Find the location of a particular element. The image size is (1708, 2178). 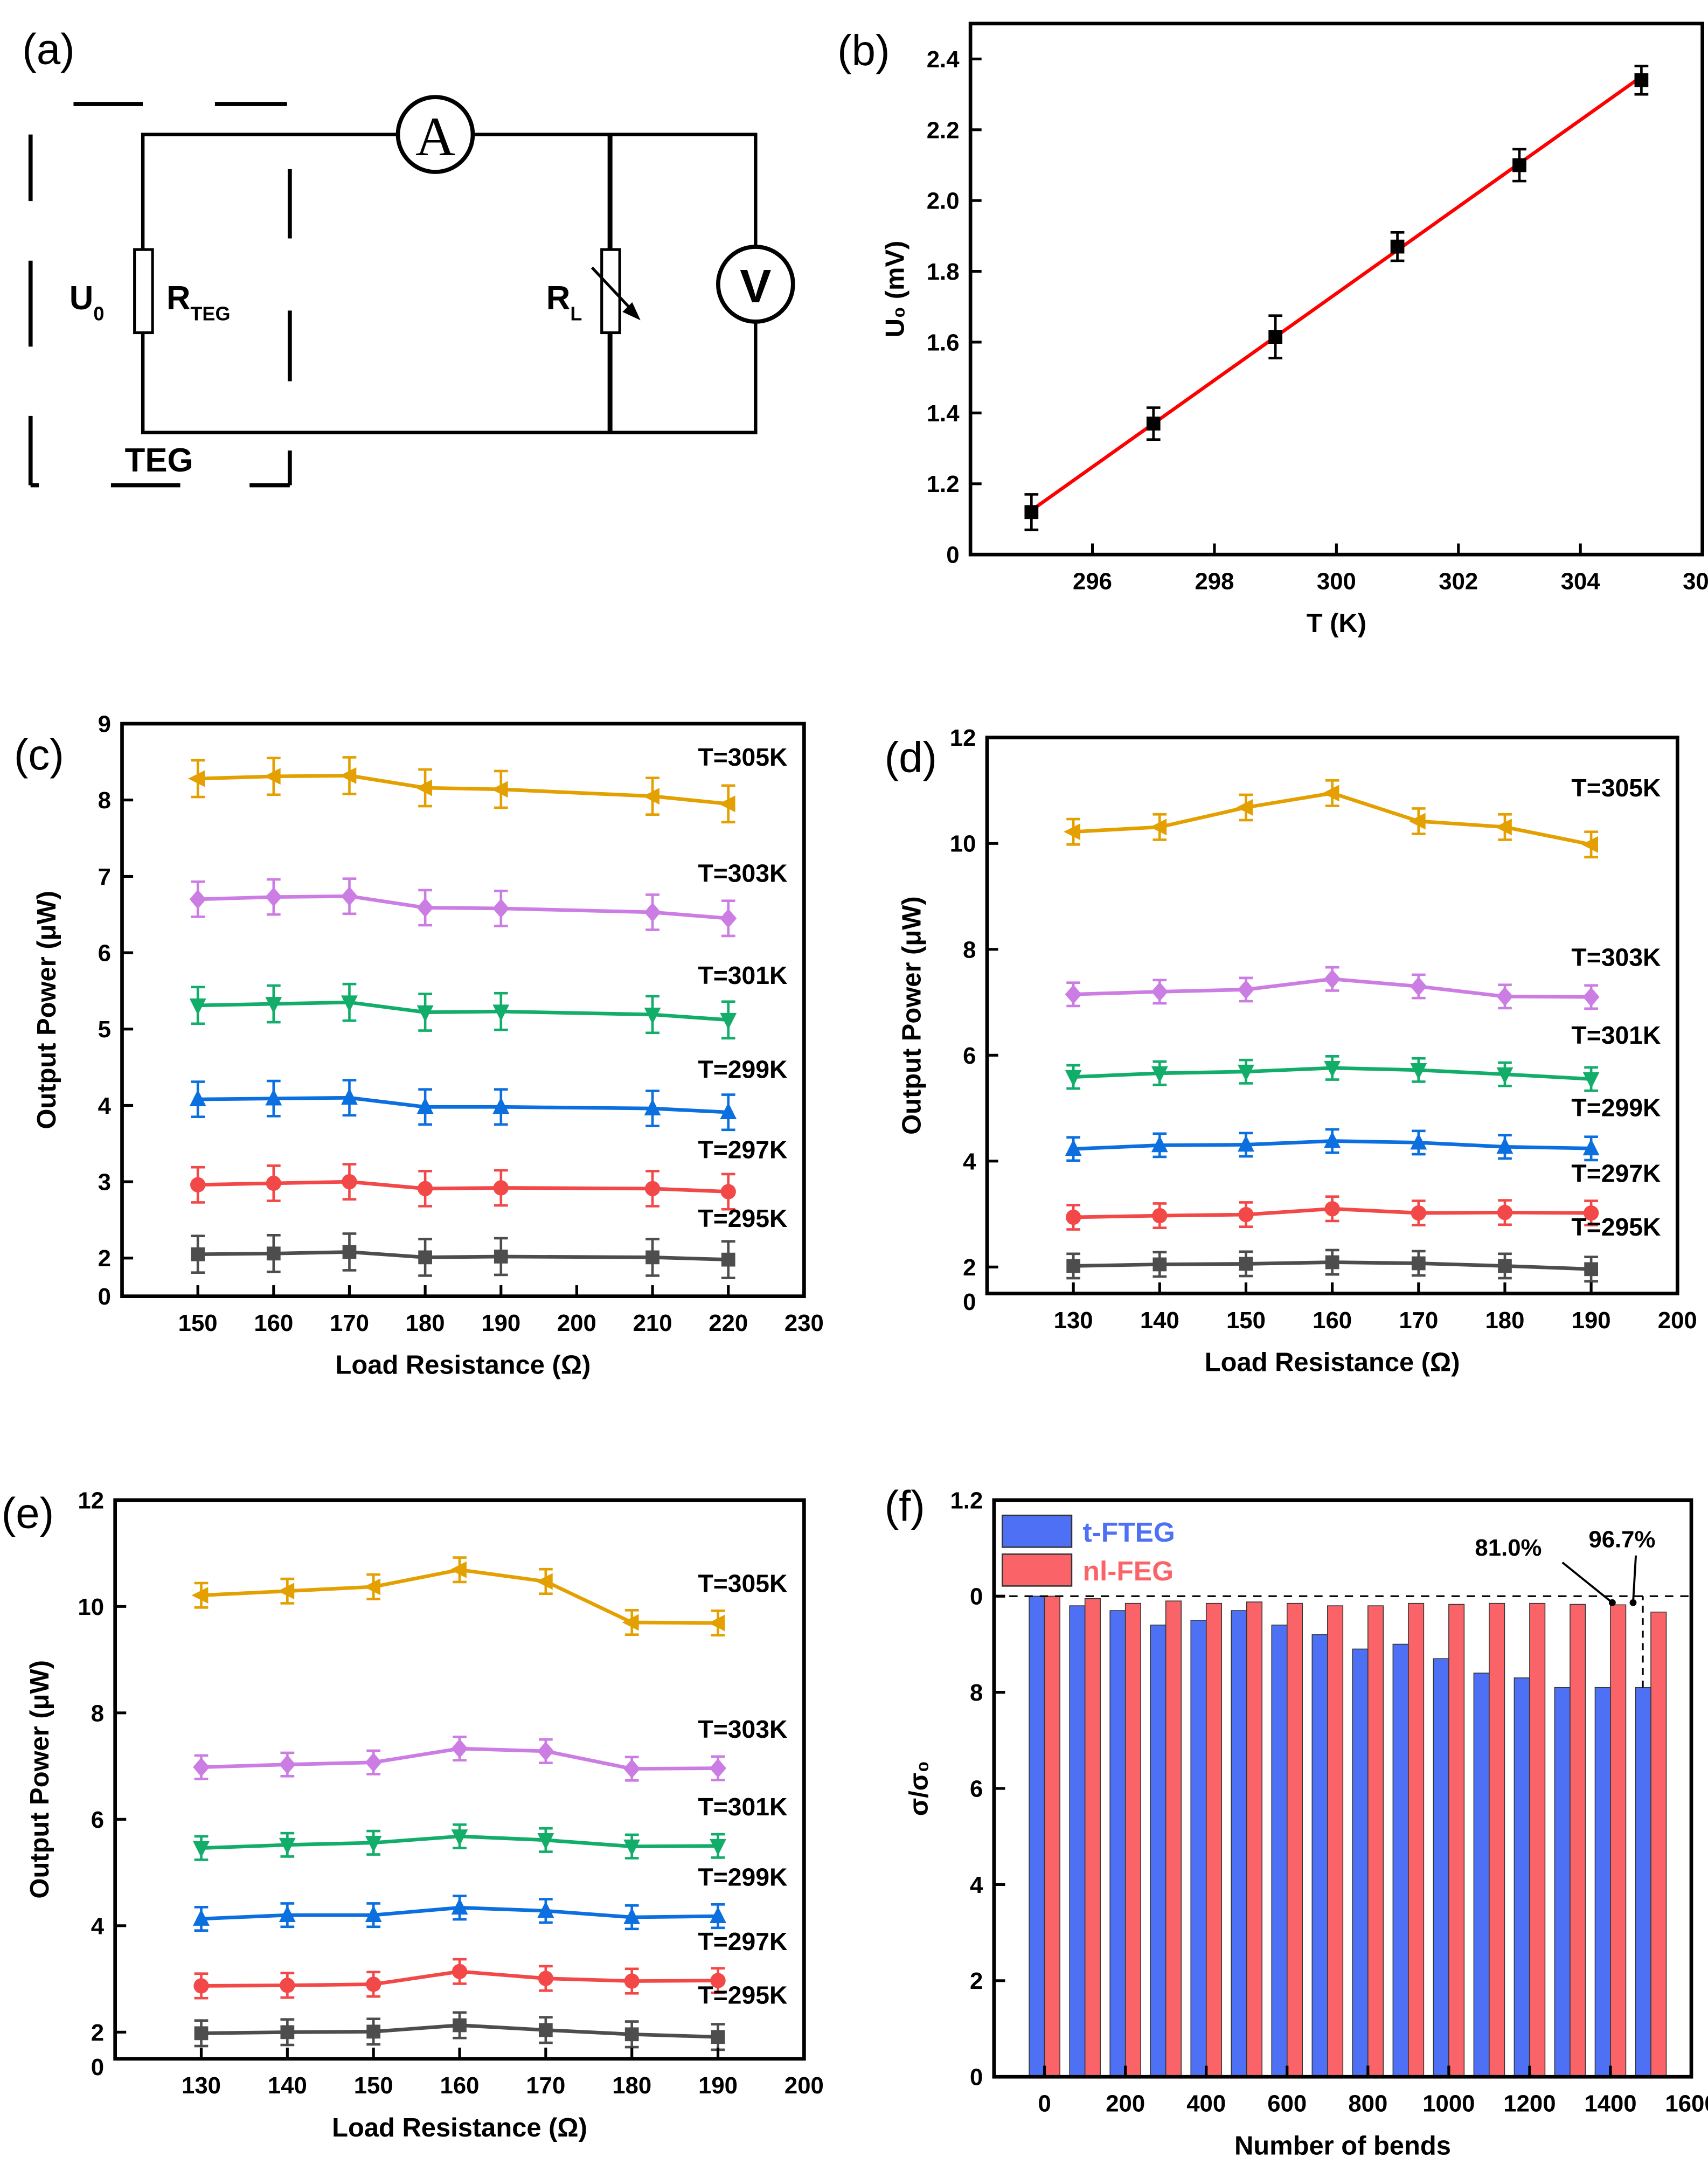

legend-swatch is located at coordinates (1037, 1531).